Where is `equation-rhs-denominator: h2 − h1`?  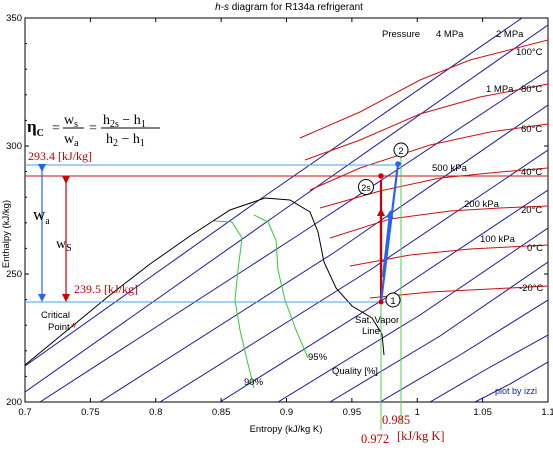
equation-rhs-denominator: h2 − h1 is located at coordinates (125, 140).